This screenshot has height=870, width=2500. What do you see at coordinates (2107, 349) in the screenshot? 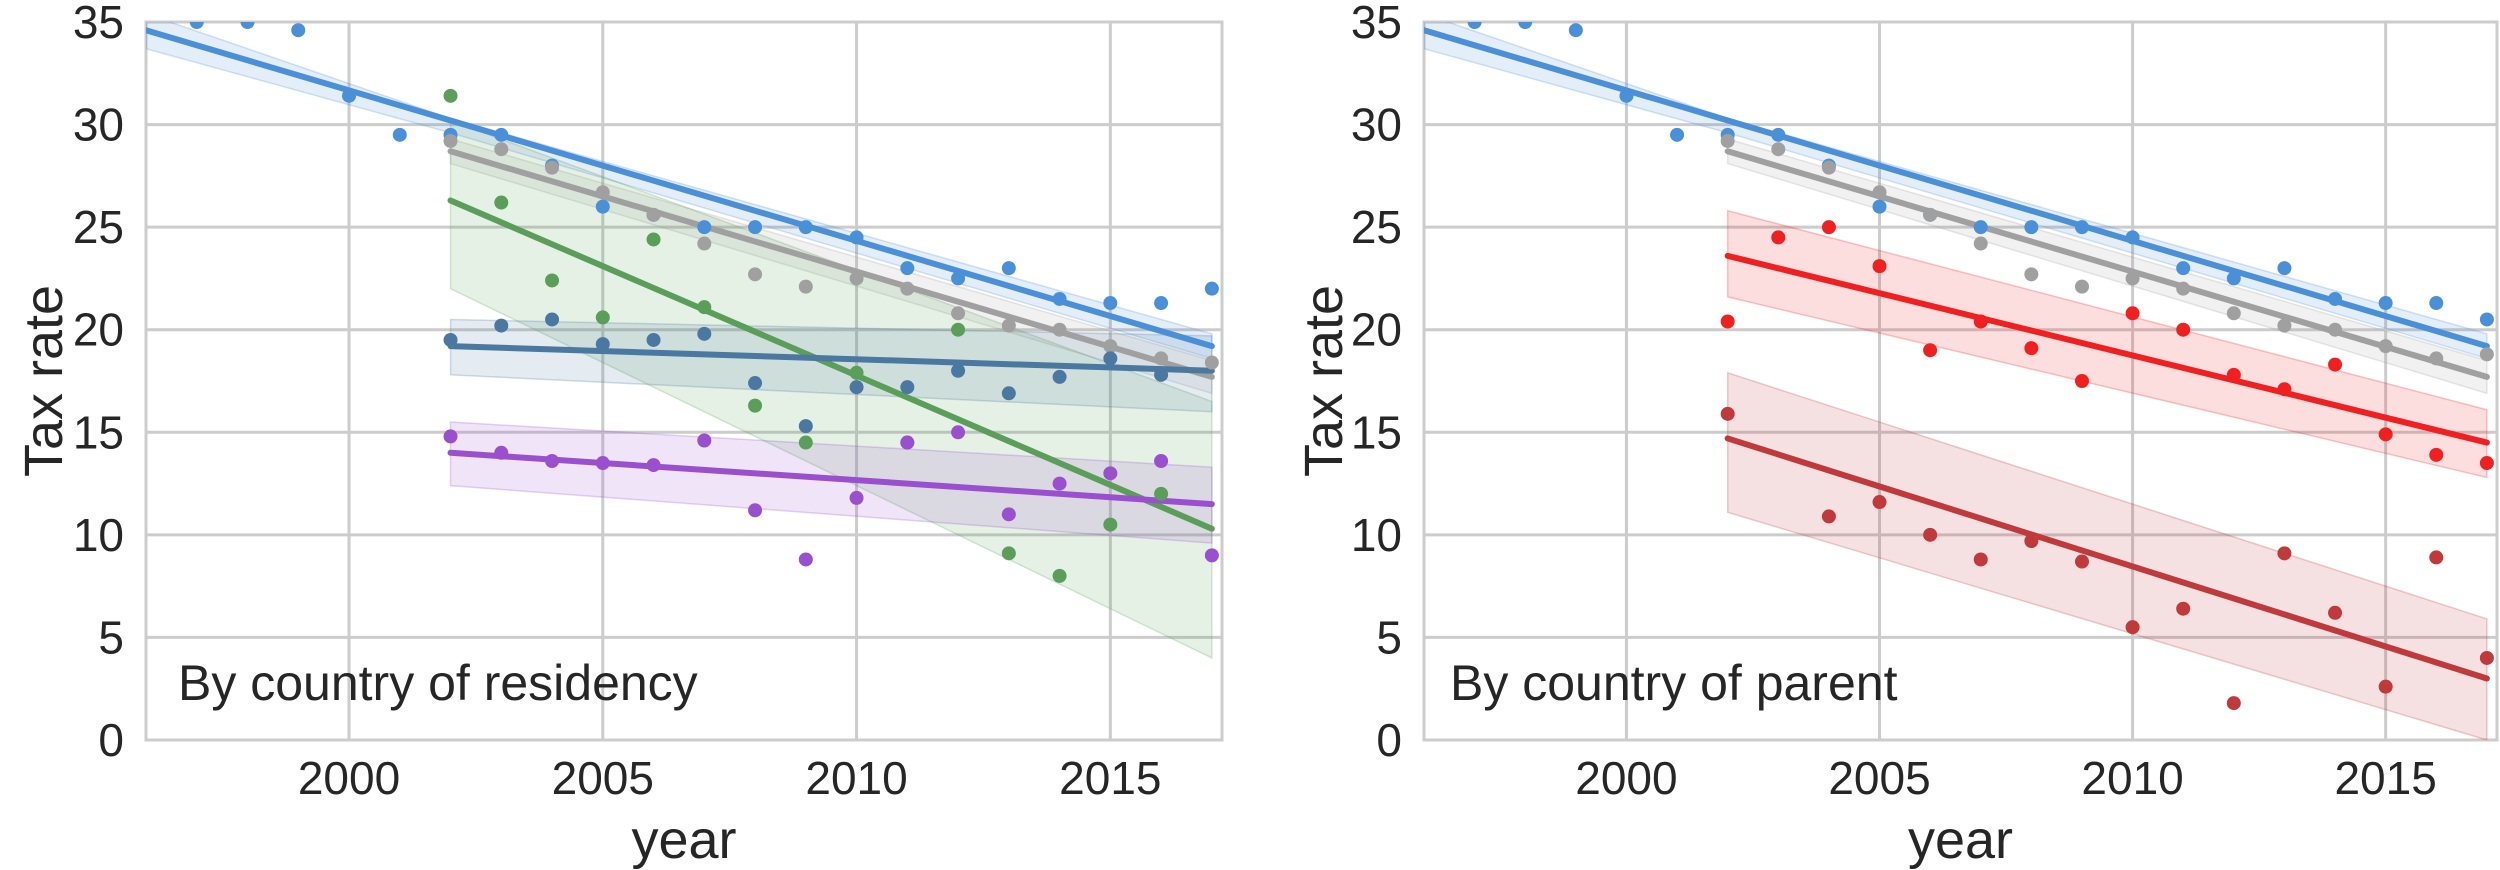
I see `fit-line-red` at bounding box center [2107, 349].